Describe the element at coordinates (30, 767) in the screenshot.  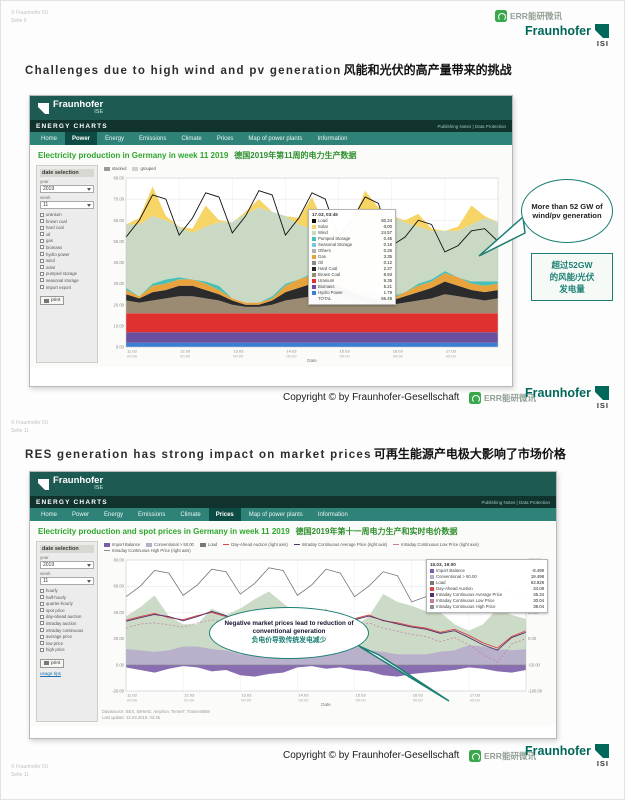
I see `meta-line: © Fraunhofer ISI` at that location.